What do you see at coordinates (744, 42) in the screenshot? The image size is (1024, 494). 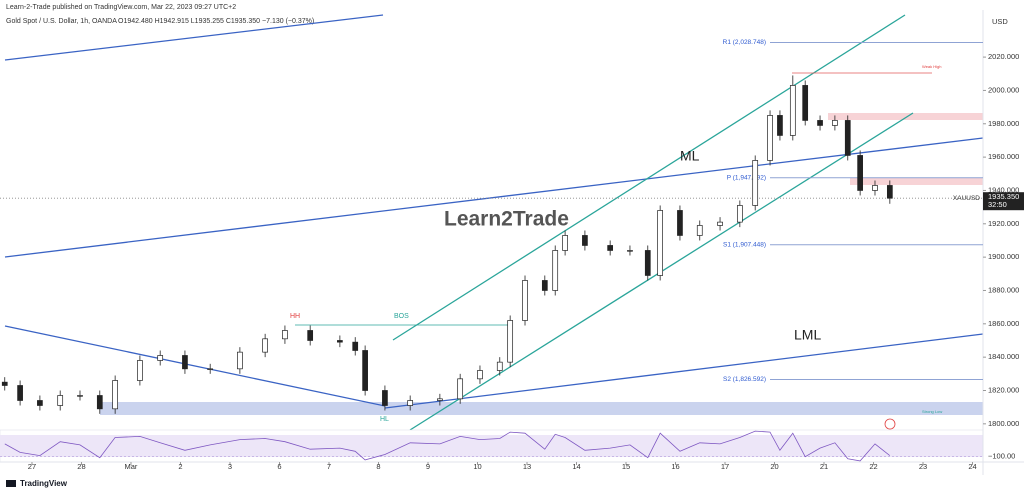 I see `pivot-label: R1 (2,028.748)` at bounding box center [744, 42].